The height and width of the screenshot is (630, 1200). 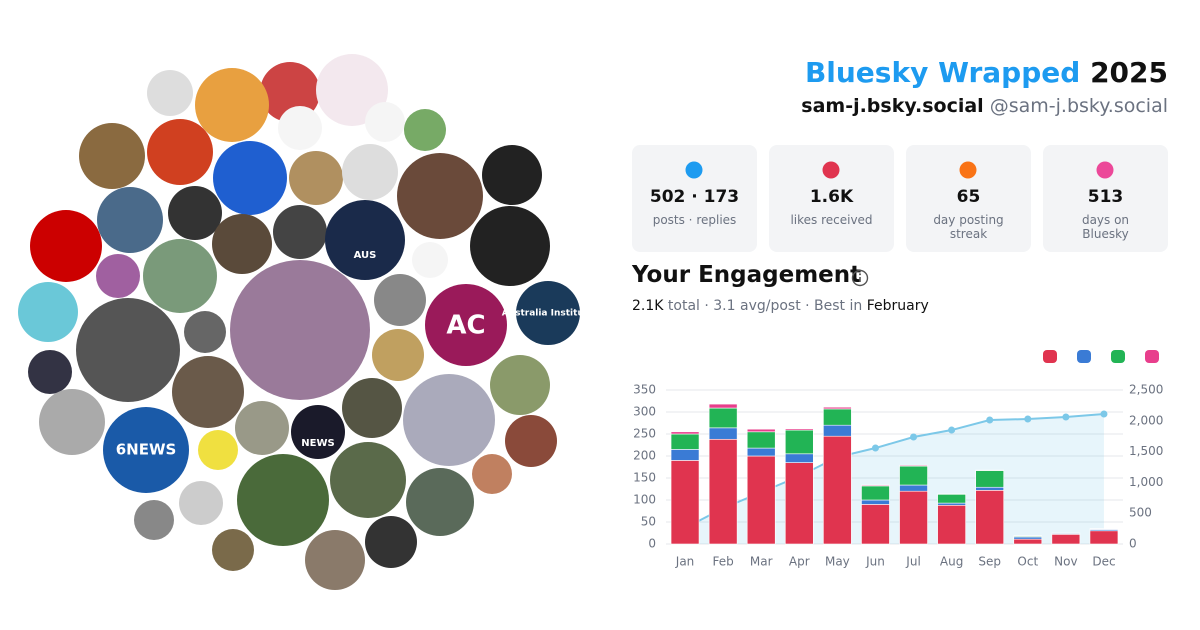 I want to click on x-tick-label: Jan, so click(x=685, y=562).